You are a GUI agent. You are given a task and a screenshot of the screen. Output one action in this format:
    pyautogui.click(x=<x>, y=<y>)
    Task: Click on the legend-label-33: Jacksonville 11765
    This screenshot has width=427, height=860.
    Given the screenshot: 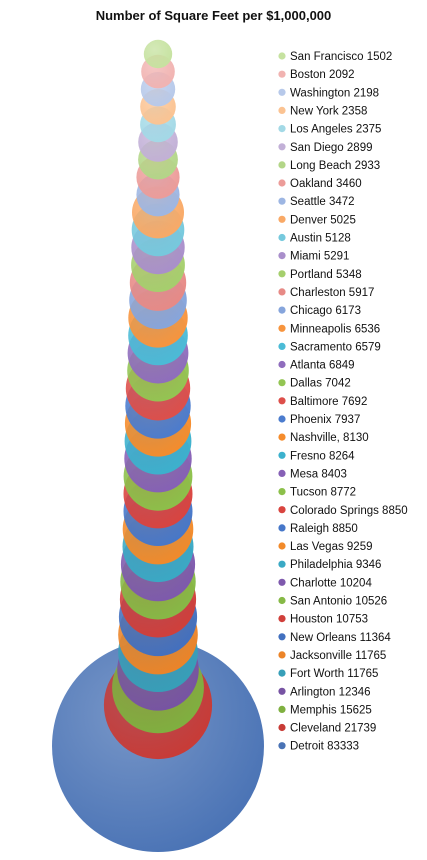 What is the action you would take?
    pyautogui.click(x=338, y=656)
    